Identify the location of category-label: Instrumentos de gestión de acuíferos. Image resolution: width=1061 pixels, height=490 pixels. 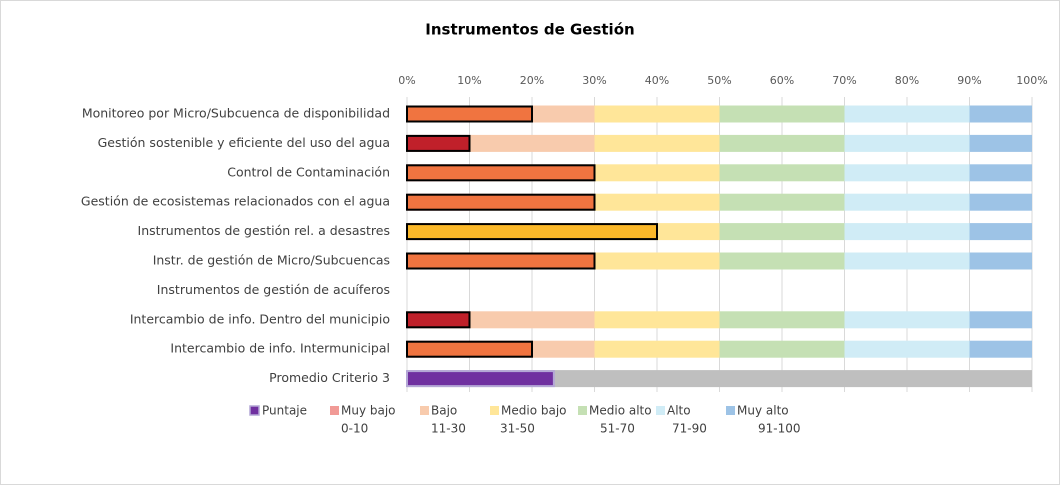
(273, 289).